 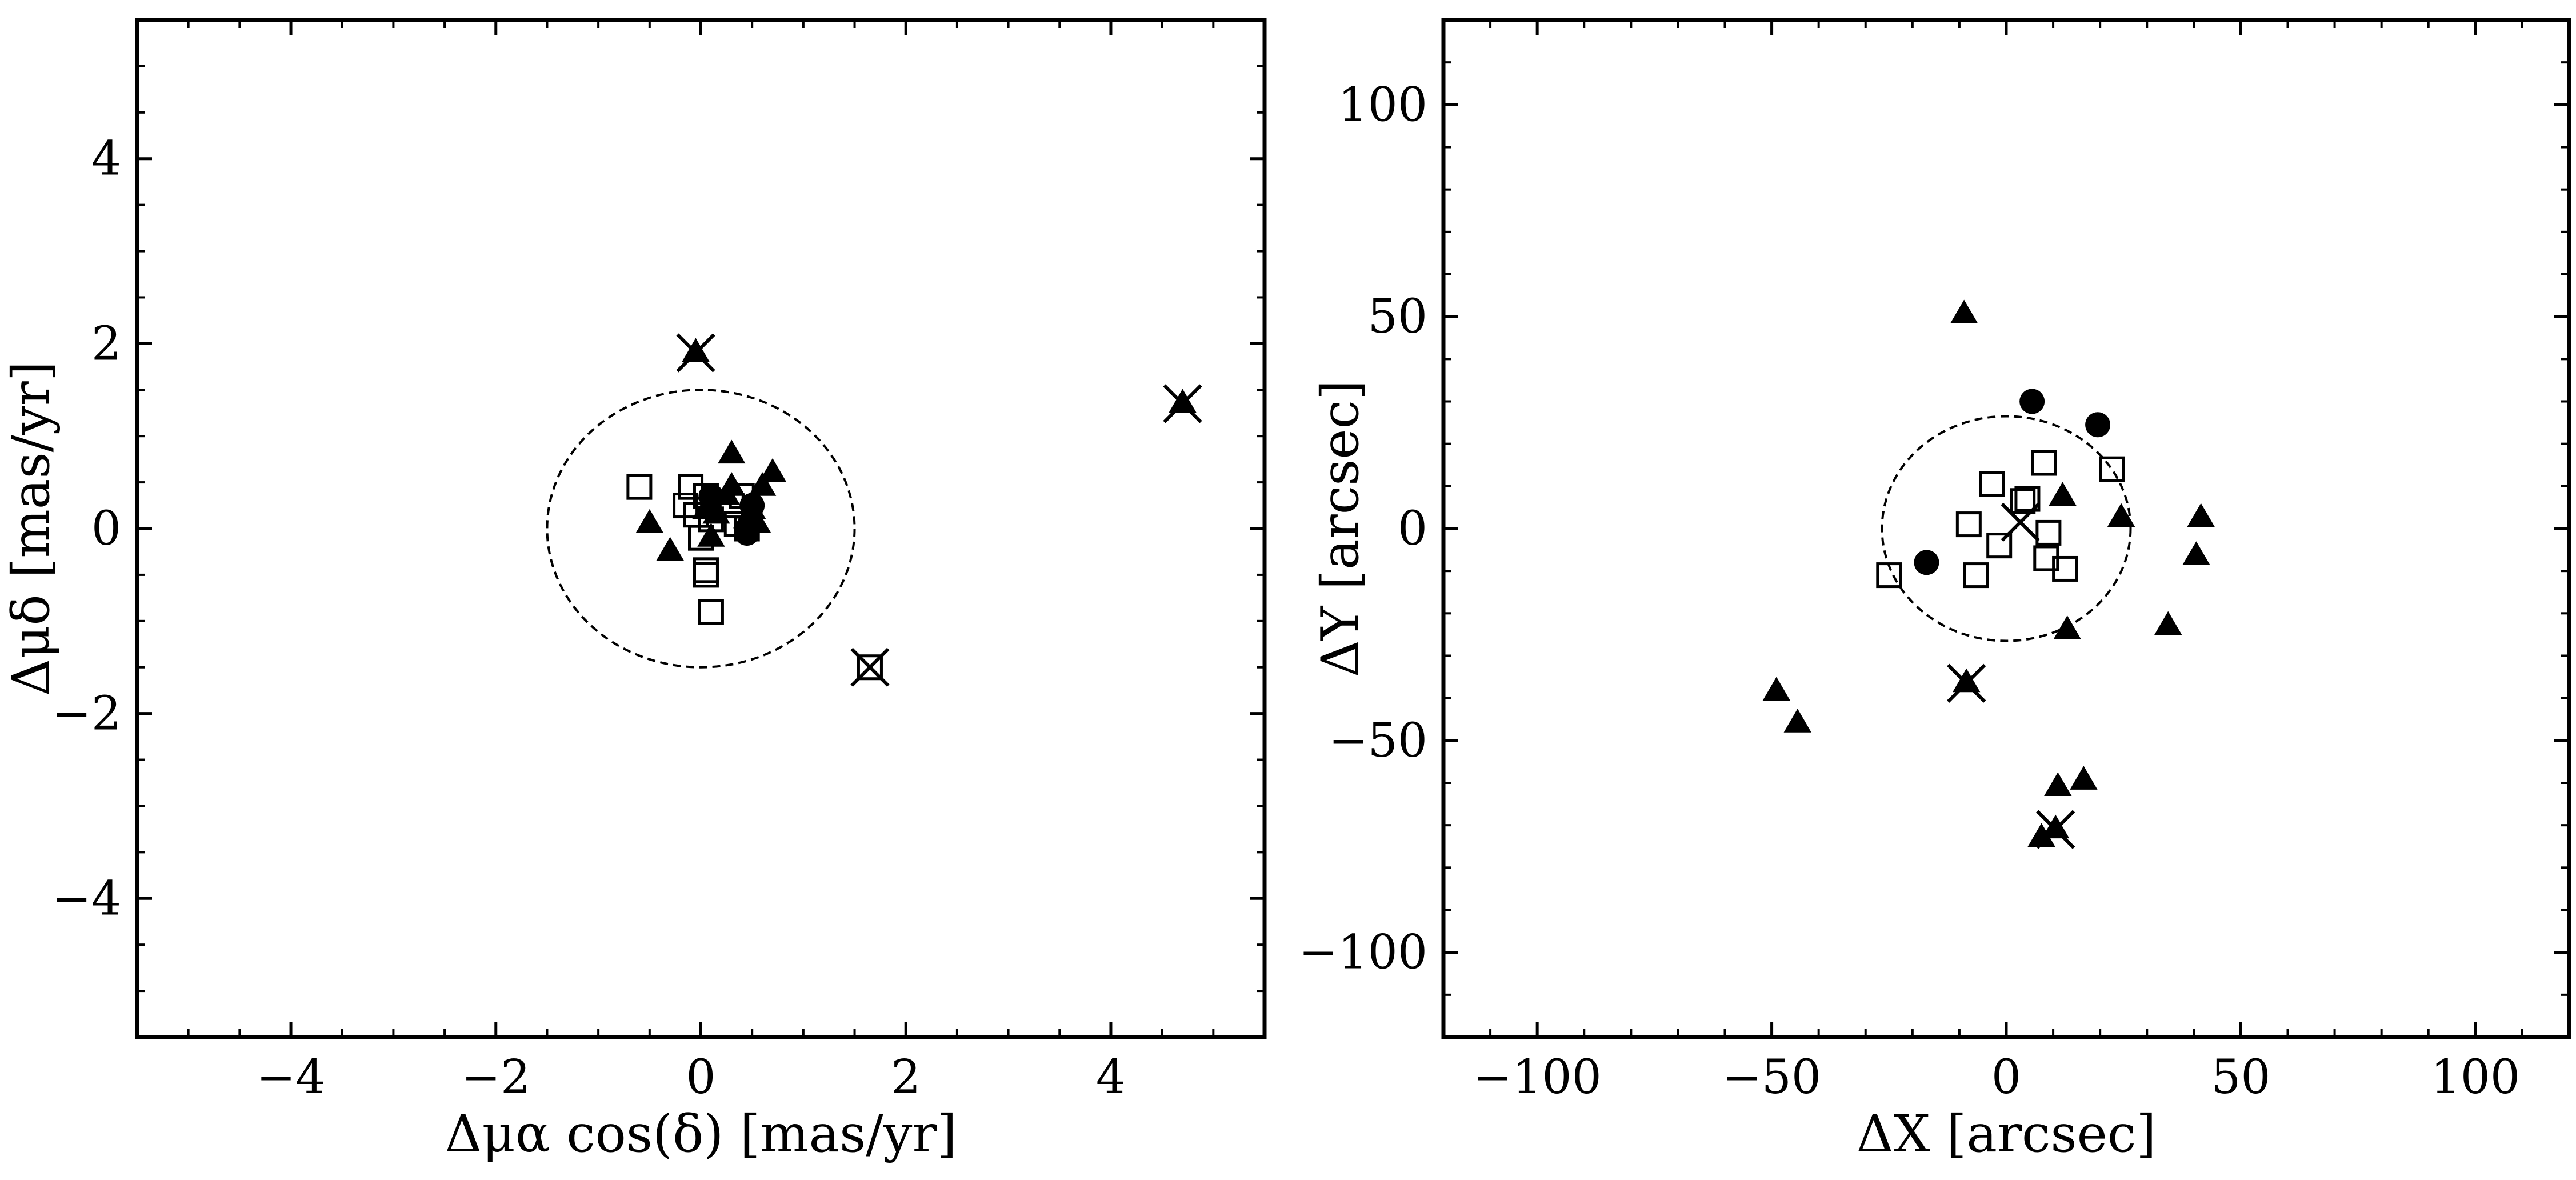 What do you see at coordinates (906, 1077) in the screenshot?
I see `left-x-tick-label: 2` at bounding box center [906, 1077].